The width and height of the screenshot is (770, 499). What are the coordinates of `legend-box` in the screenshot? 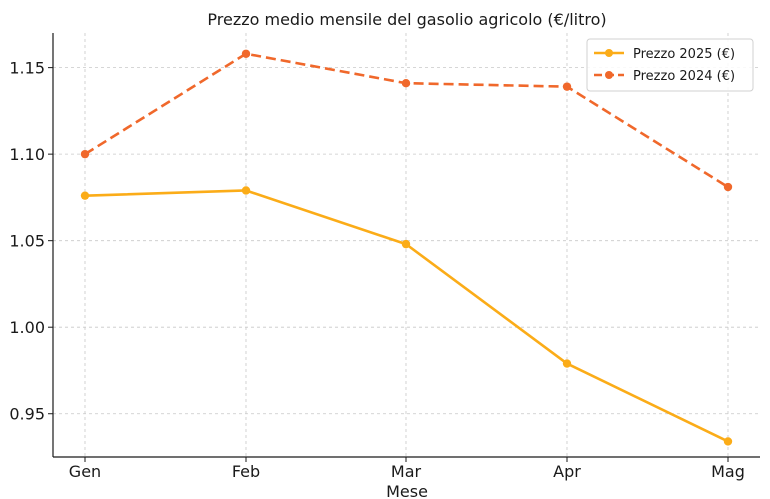 It's located at (670, 65).